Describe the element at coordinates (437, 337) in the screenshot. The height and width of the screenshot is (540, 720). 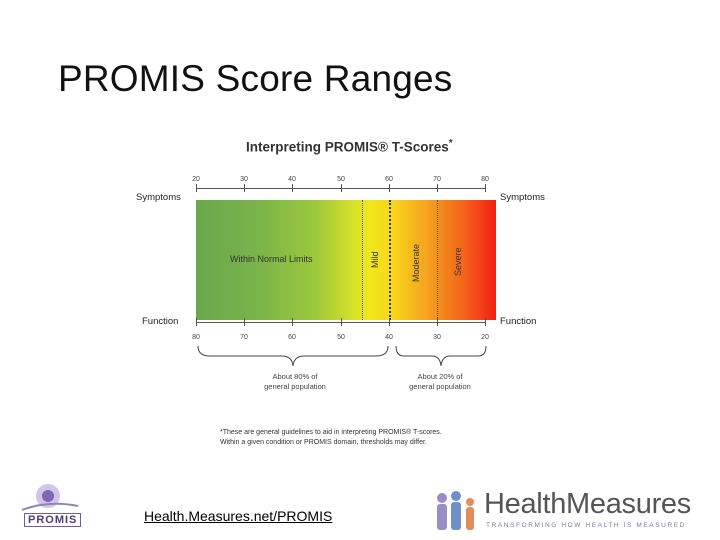
I see `function-tick-label: 30` at that location.